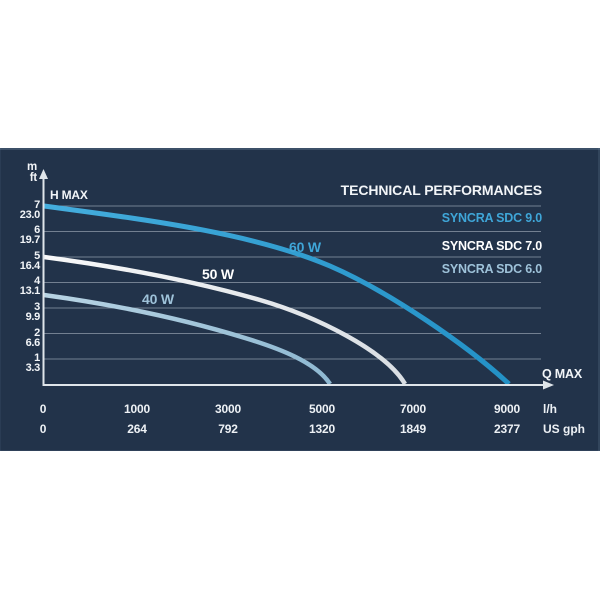  What do you see at coordinates (31, 167) in the screenshot?
I see `y-unit-m: m` at bounding box center [31, 167].